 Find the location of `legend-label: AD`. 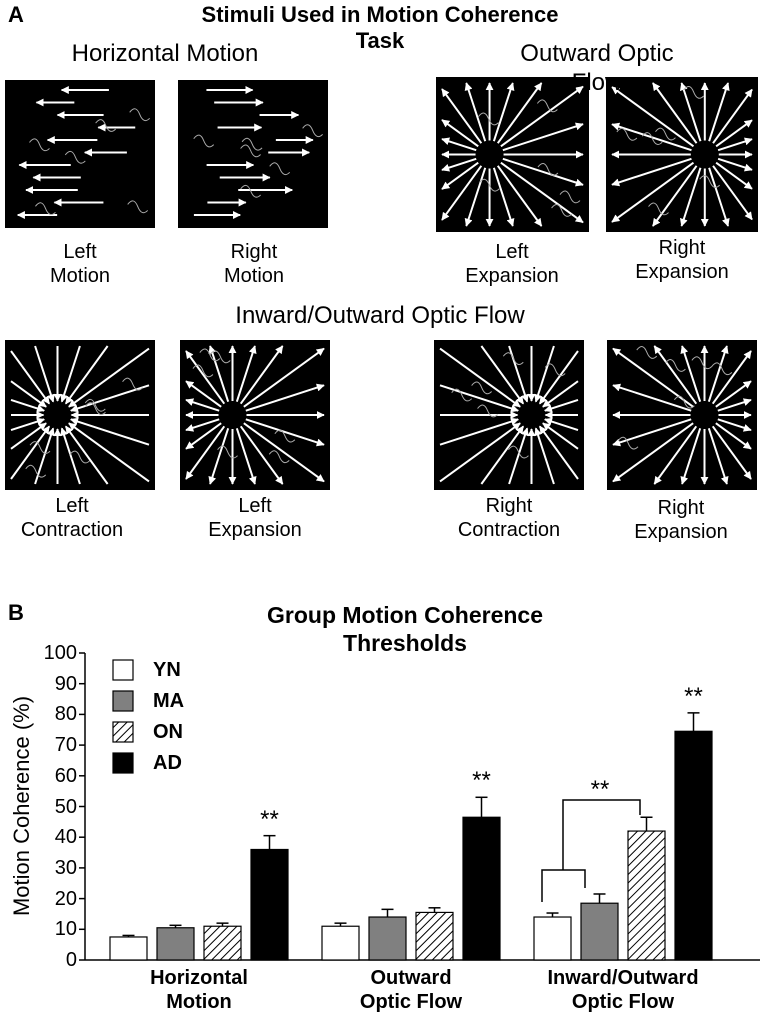

legend-label: AD is located at coordinates (167, 763).